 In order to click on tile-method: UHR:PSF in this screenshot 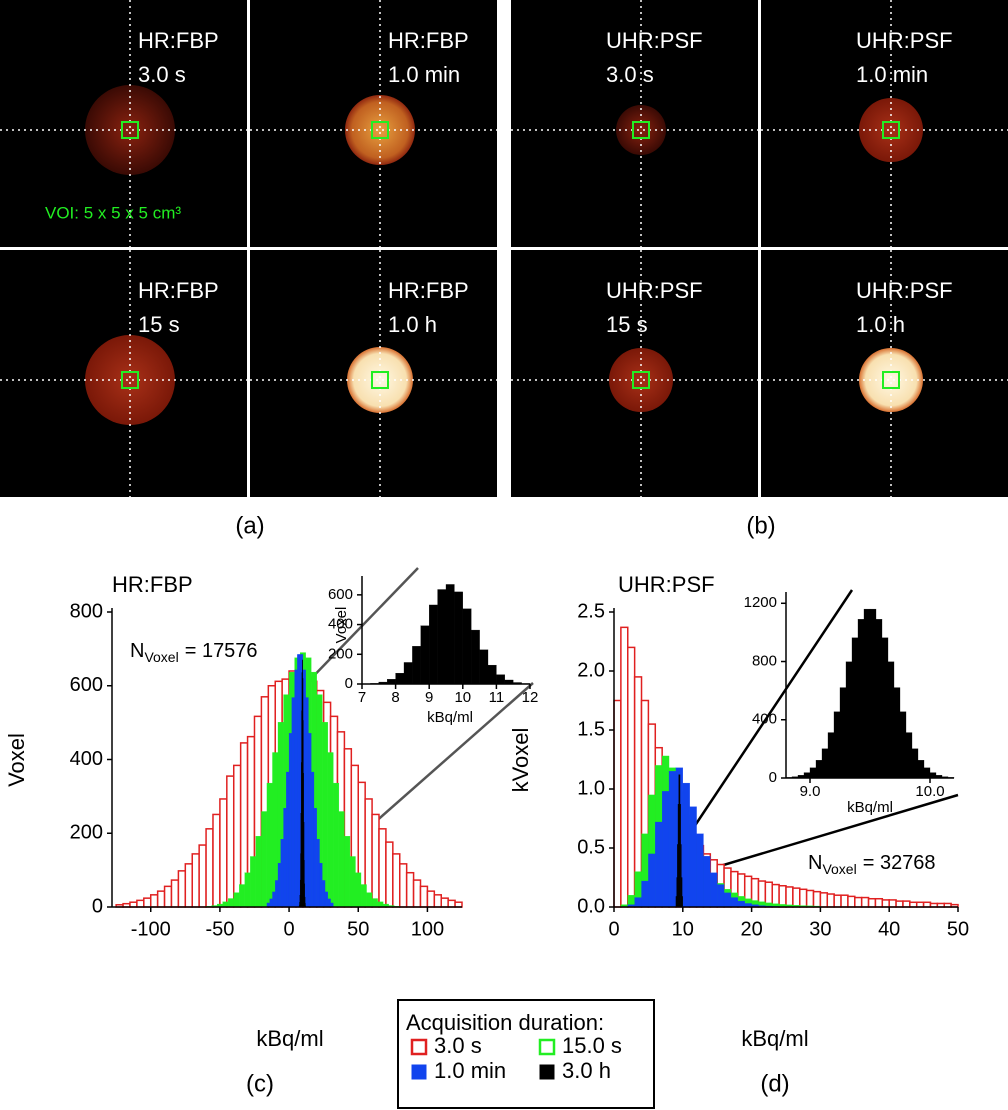, I will do `click(904, 40)`.